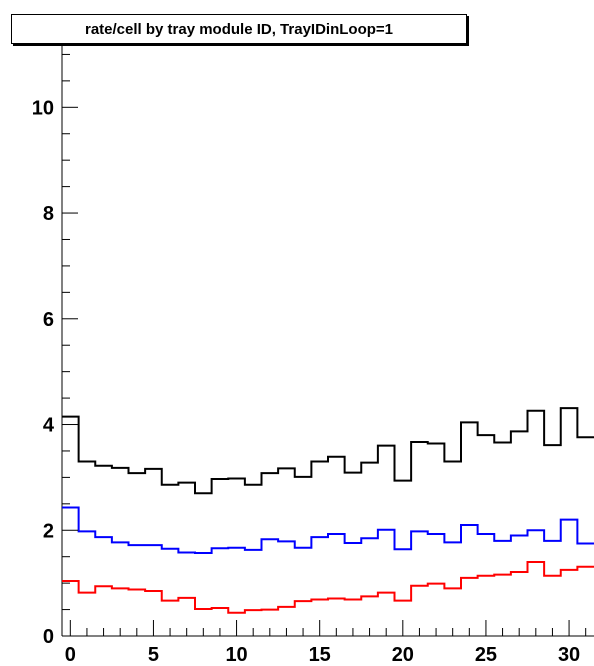  Describe the element at coordinates (328, 451) in the screenshot. I see `series-0-line` at that location.